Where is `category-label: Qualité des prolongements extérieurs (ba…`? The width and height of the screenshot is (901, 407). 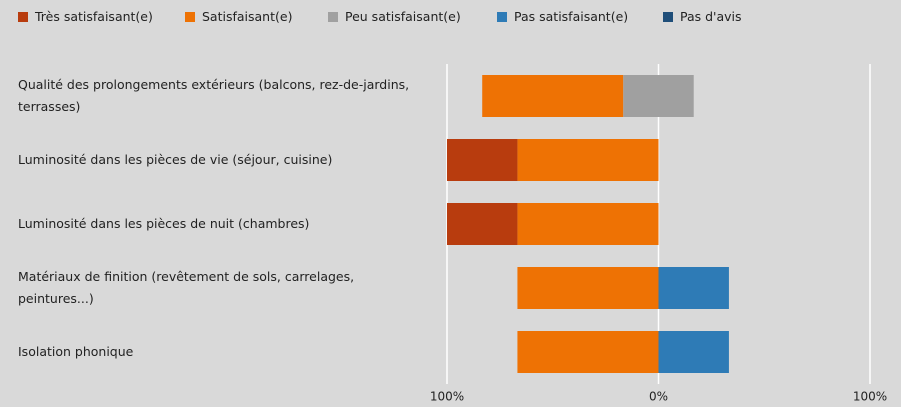 category-label: Qualité des prolongements extérieurs (ba… is located at coordinates (214, 95).